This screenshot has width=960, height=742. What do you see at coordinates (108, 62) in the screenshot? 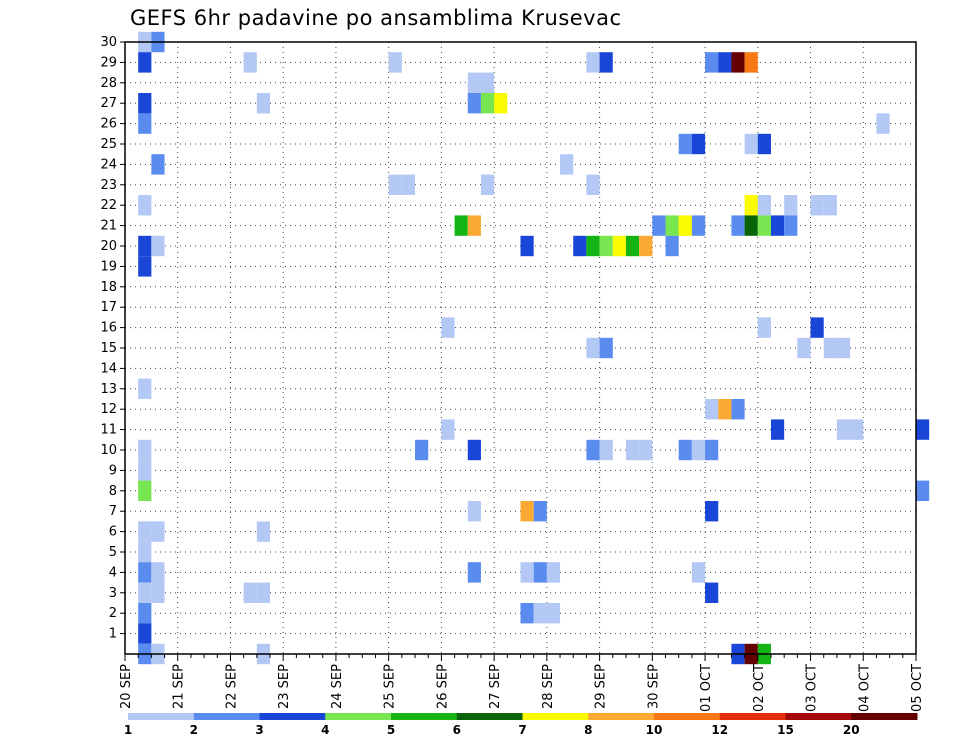
I see `y-tick-label: 29` at bounding box center [108, 62].